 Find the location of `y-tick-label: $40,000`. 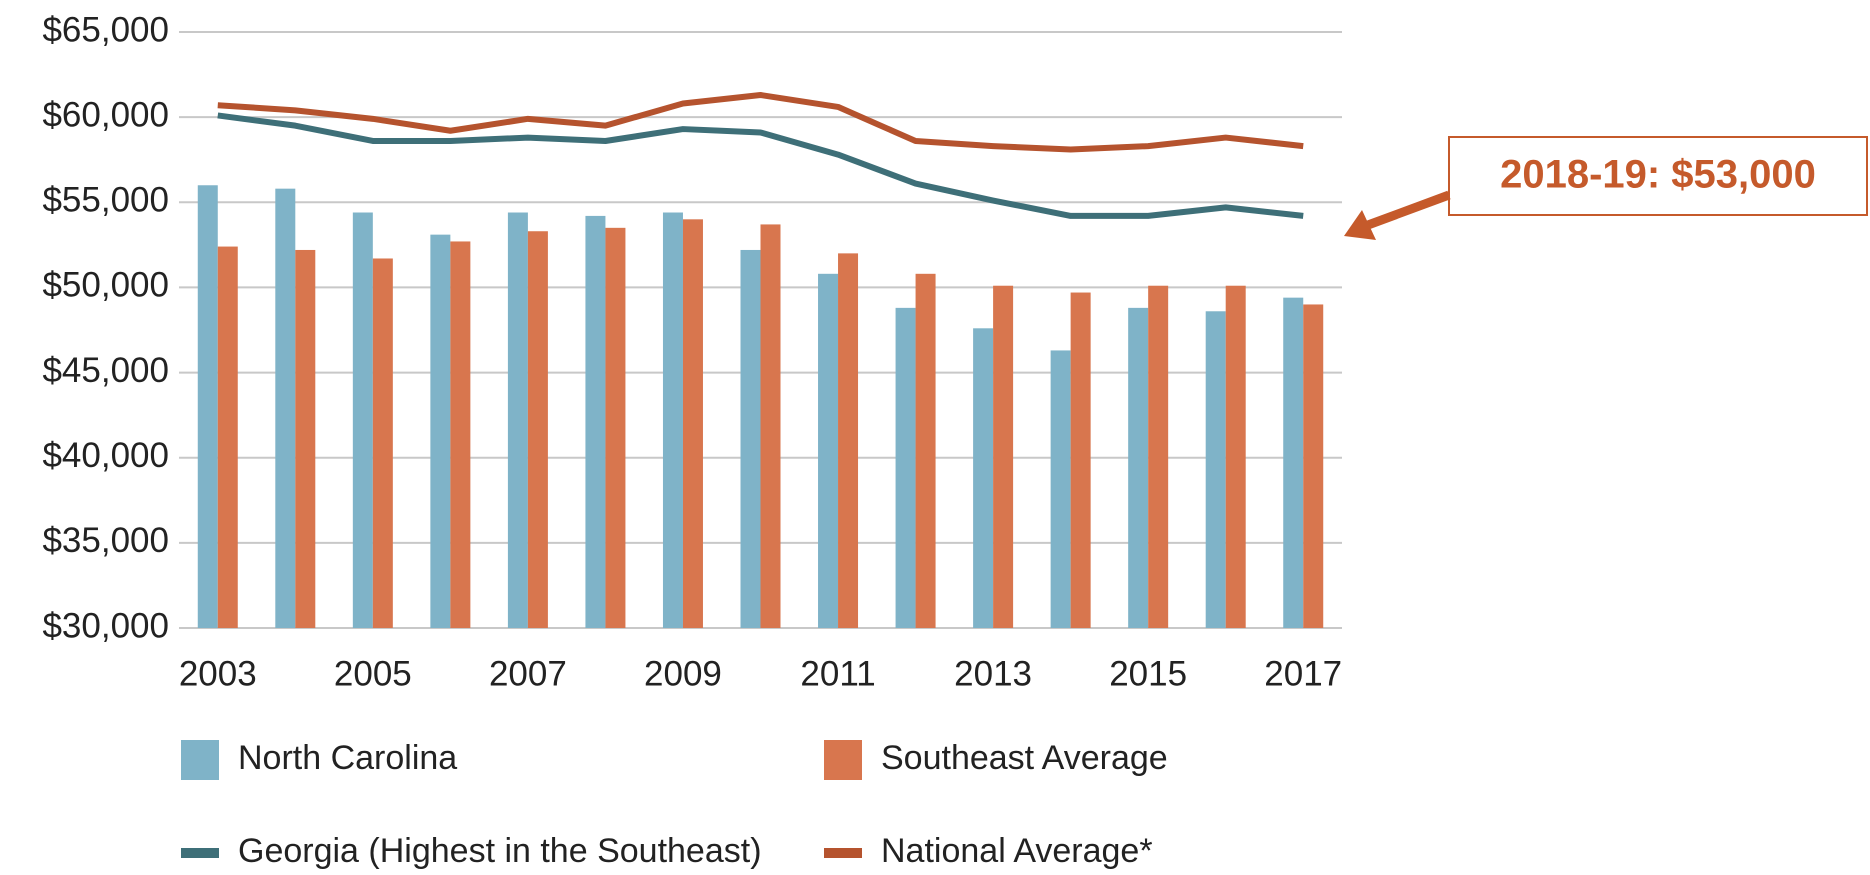

y-tick-label: $40,000 is located at coordinates (105, 455).